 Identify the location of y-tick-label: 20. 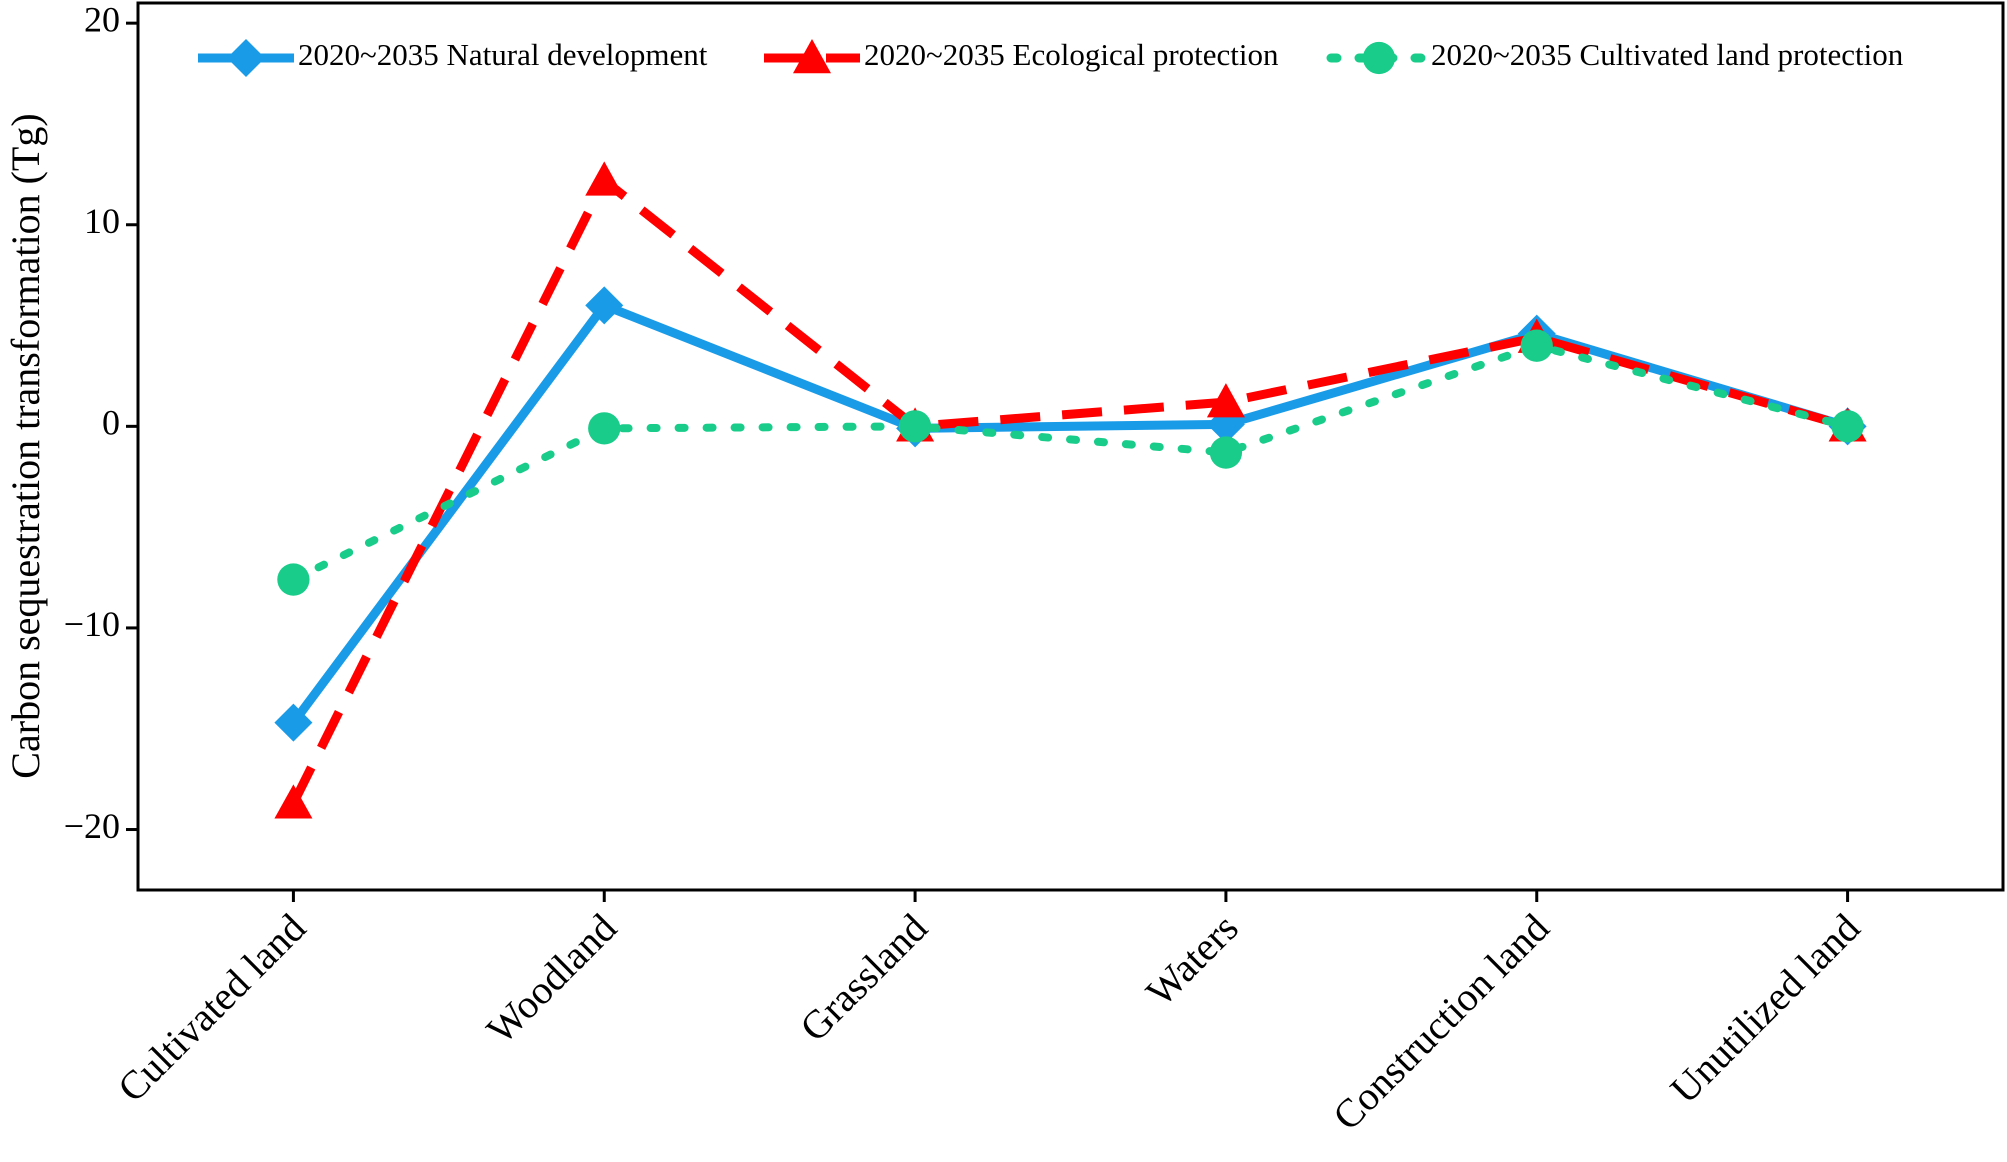
(102, 19).